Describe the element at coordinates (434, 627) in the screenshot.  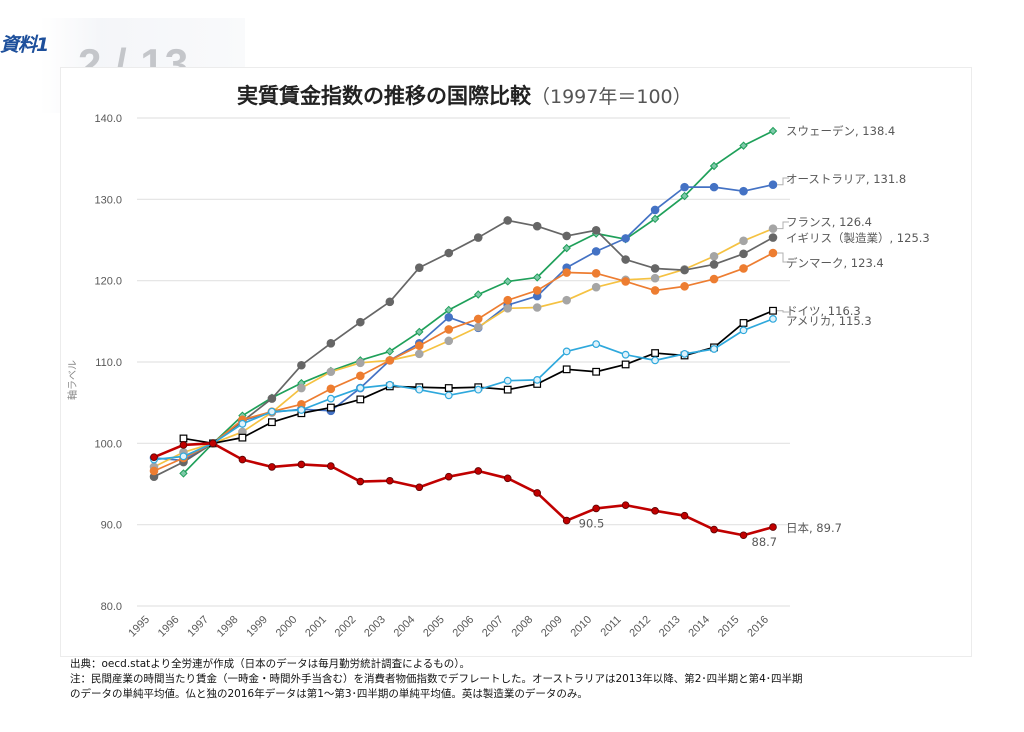
I see `x-tick-label: 2005` at that location.